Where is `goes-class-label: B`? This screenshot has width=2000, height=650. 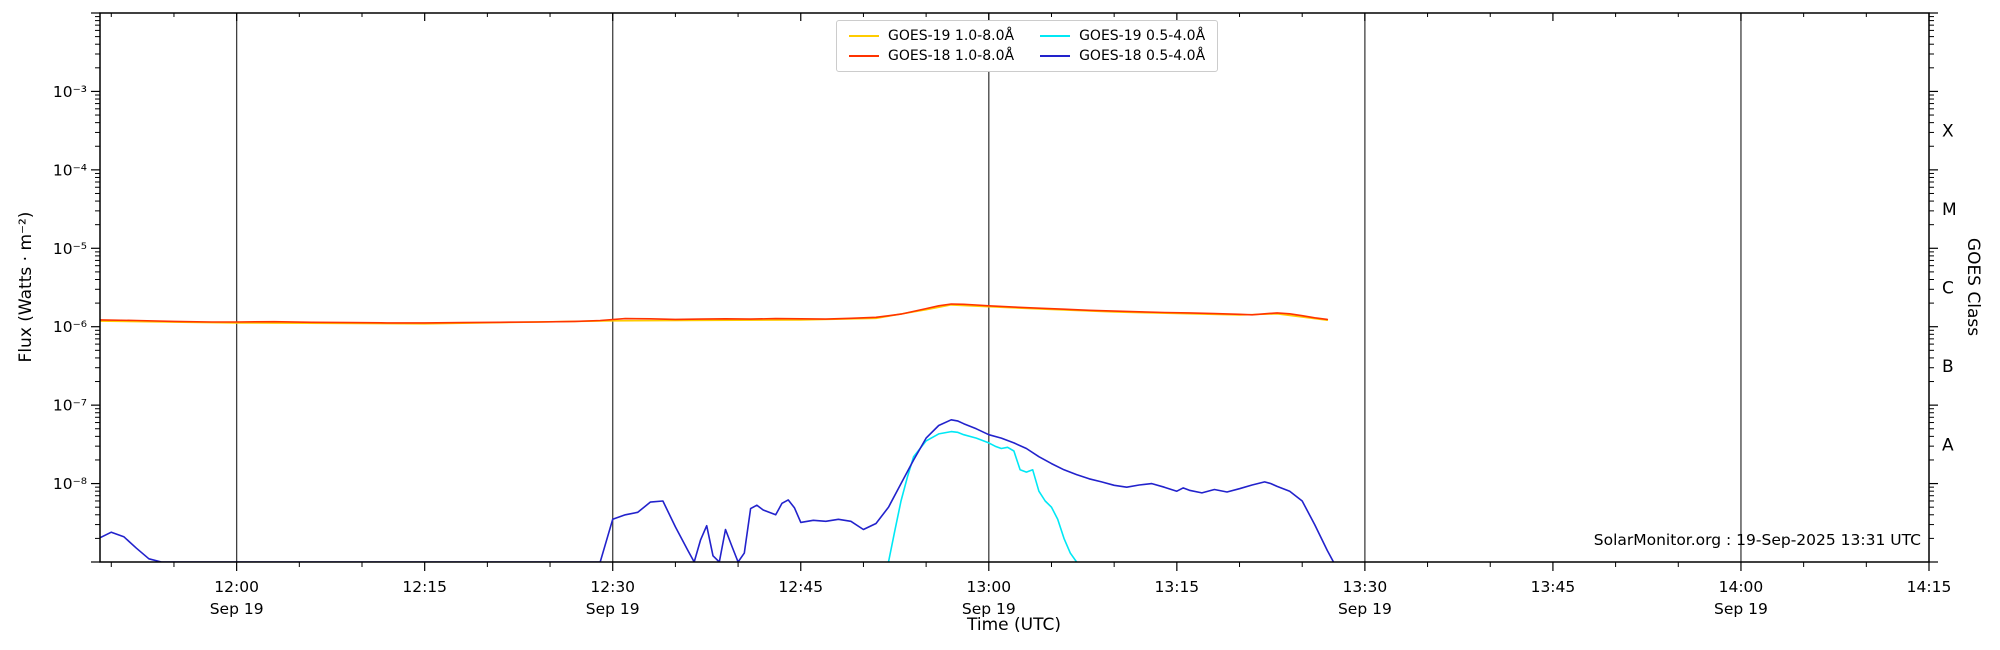
goes-class-label: B is located at coordinates (1948, 367).